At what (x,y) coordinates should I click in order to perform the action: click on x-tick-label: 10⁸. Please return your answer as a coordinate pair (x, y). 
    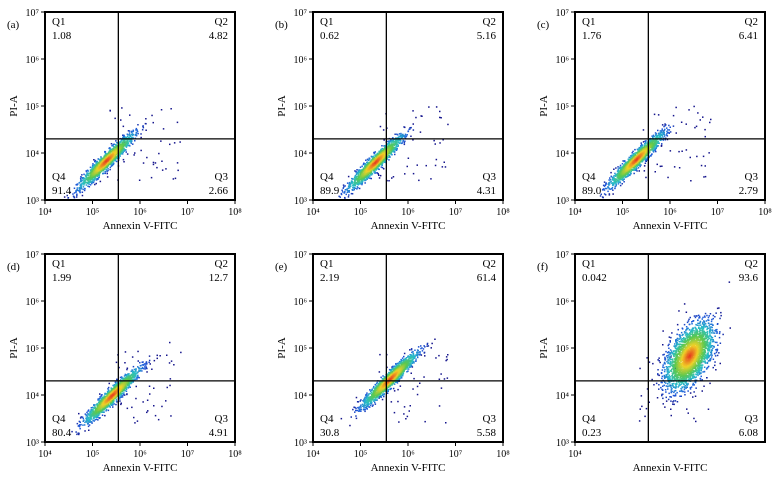
    Looking at the image, I should click on (765, 212).